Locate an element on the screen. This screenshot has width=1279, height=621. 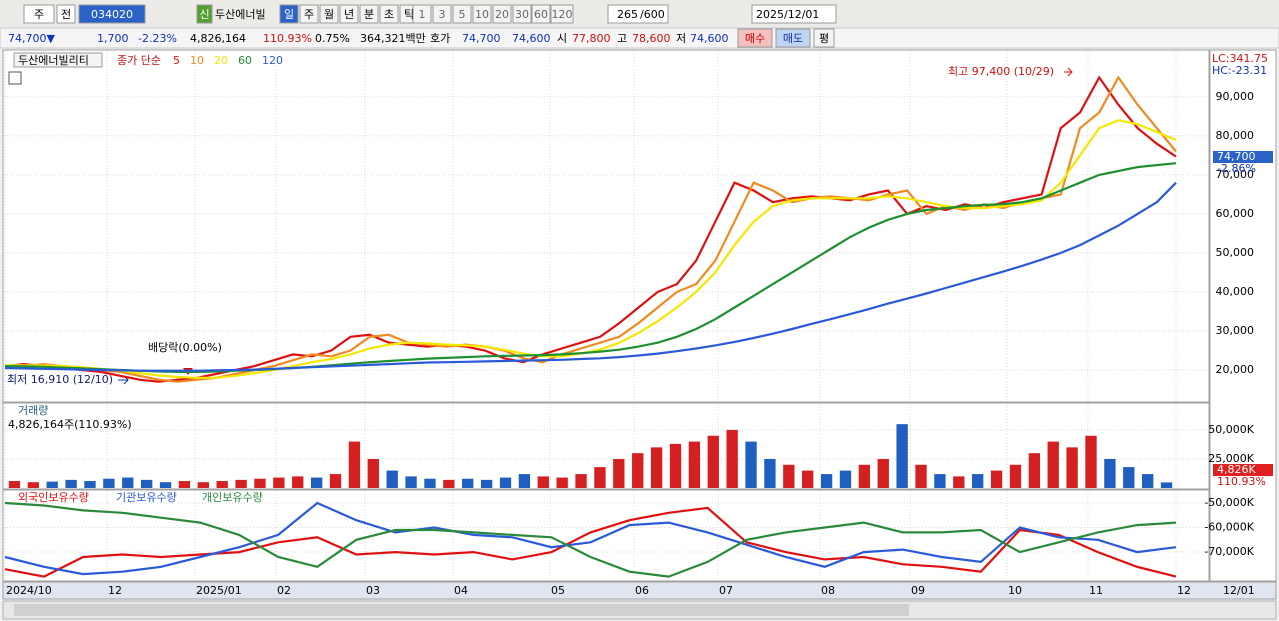
x-tick-label: 07 is located at coordinates (726, 590).